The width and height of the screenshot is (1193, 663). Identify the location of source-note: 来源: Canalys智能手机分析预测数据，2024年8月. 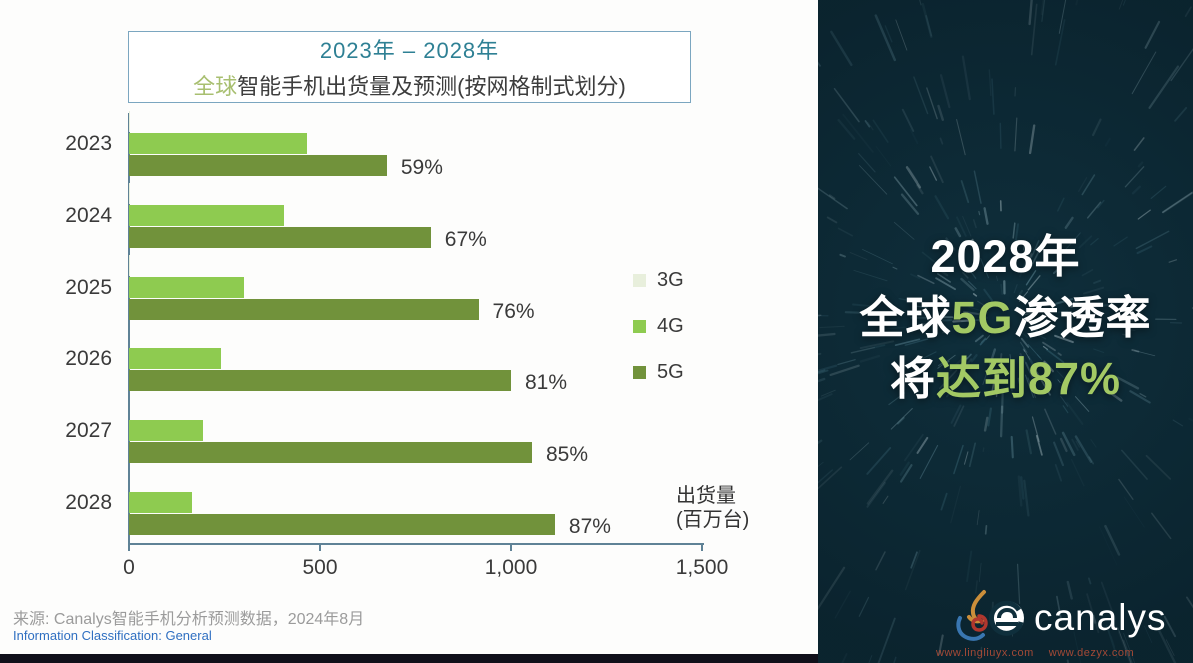
(189, 619).